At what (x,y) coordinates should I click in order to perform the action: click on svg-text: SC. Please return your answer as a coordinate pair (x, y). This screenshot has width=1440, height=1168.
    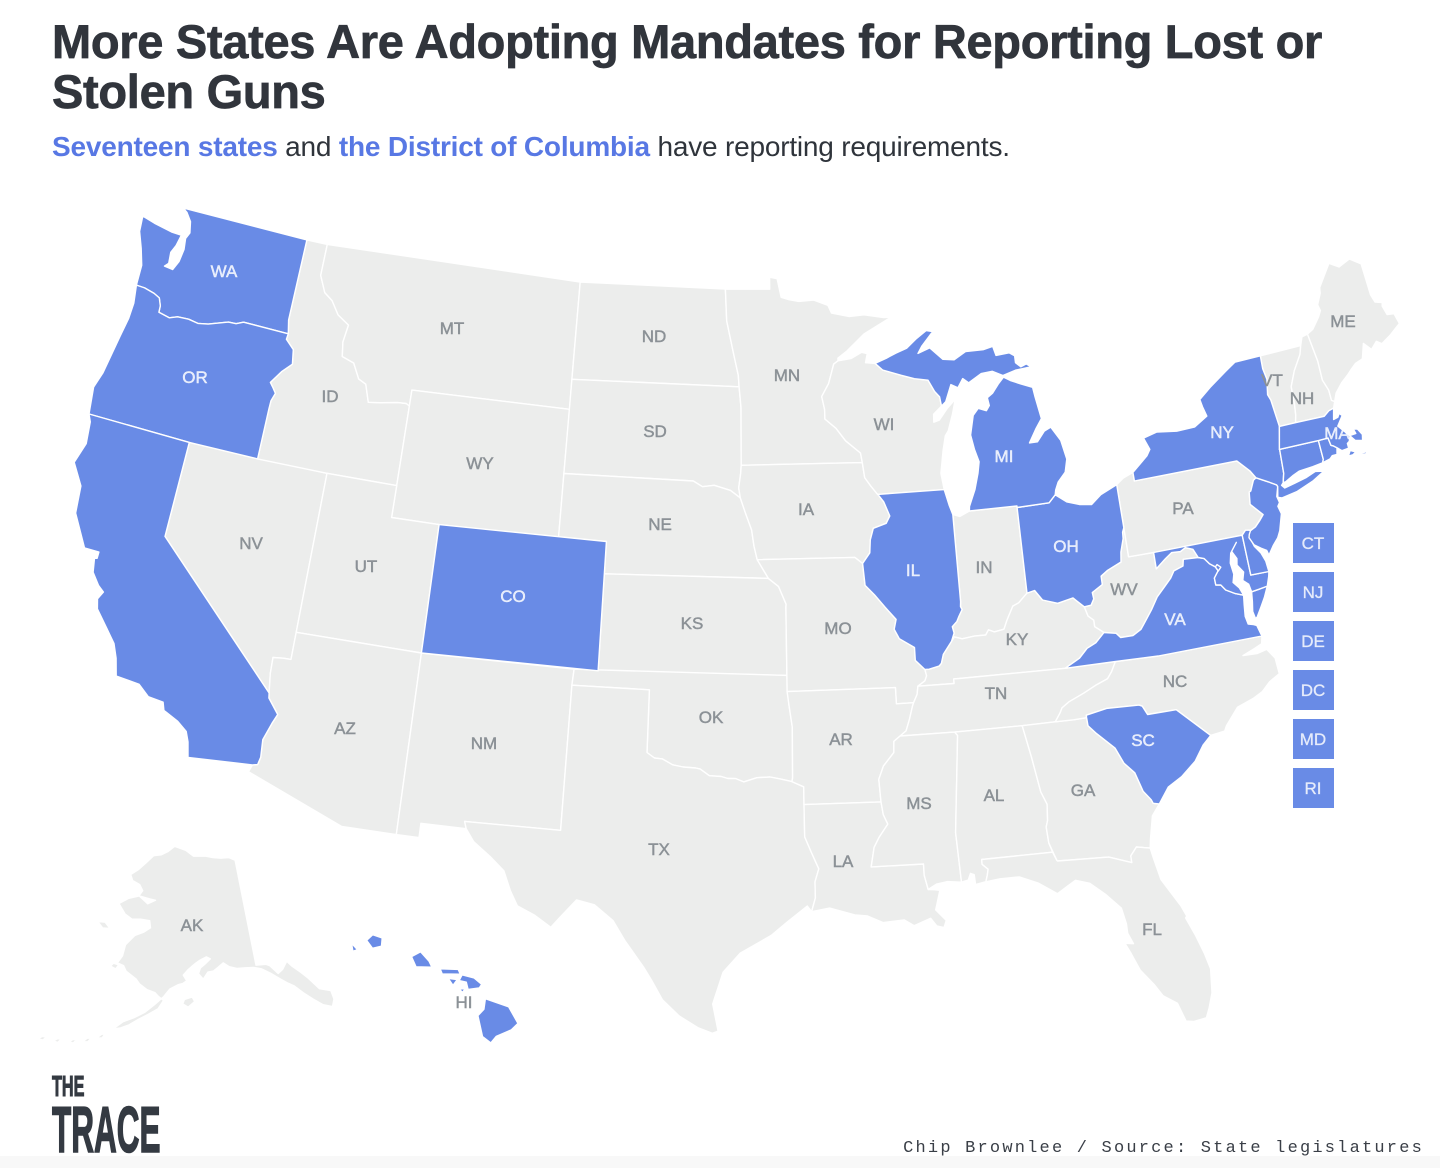
    Looking at the image, I should click on (1143, 740).